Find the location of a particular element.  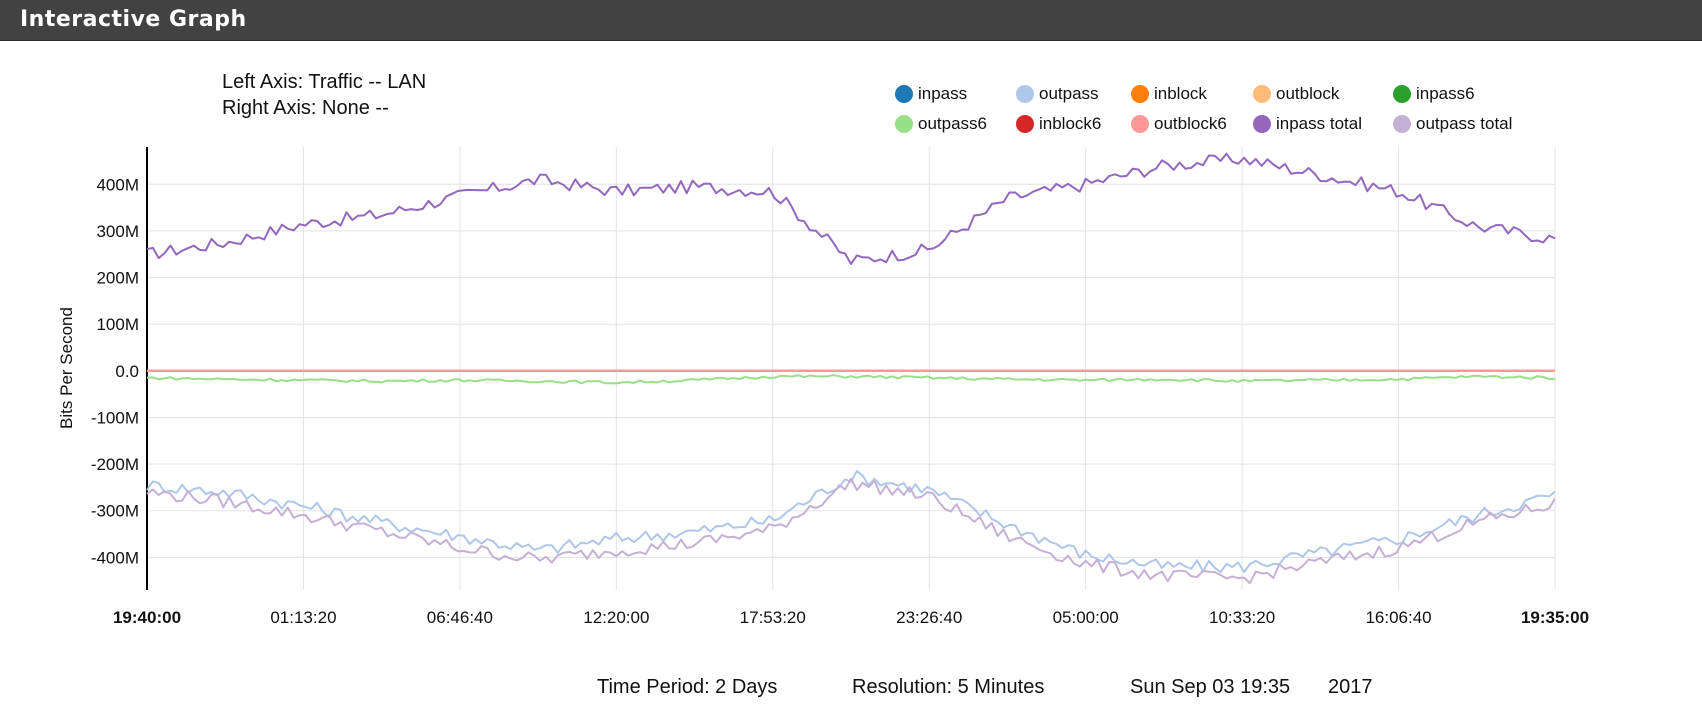

x-tick-label: 23:26:40 is located at coordinates (929, 617).